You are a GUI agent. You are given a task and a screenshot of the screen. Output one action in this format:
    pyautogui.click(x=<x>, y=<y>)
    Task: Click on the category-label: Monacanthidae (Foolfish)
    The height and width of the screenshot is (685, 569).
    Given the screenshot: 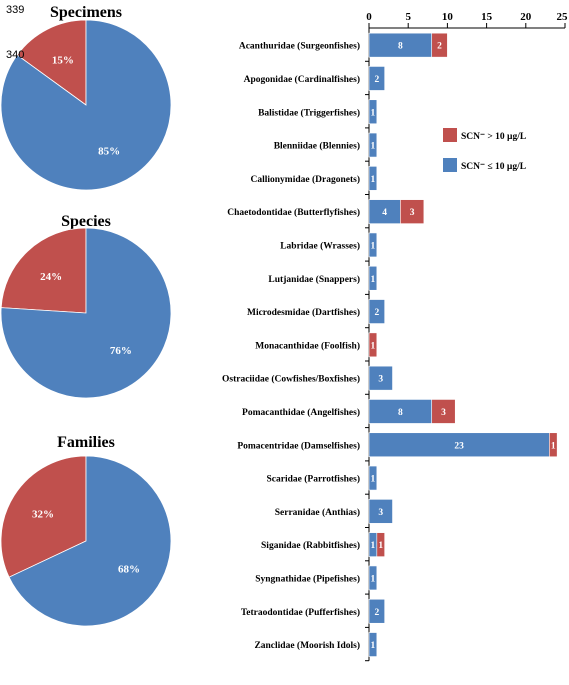 What is the action you would take?
    pyautogui.click(x=307, y=345)
    